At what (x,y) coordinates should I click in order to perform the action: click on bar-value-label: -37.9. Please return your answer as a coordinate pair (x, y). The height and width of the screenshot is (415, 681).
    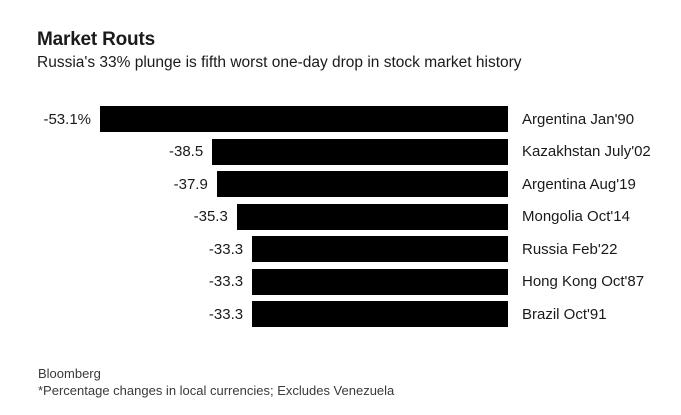
    Looking at the image, I should click on (190, 184).